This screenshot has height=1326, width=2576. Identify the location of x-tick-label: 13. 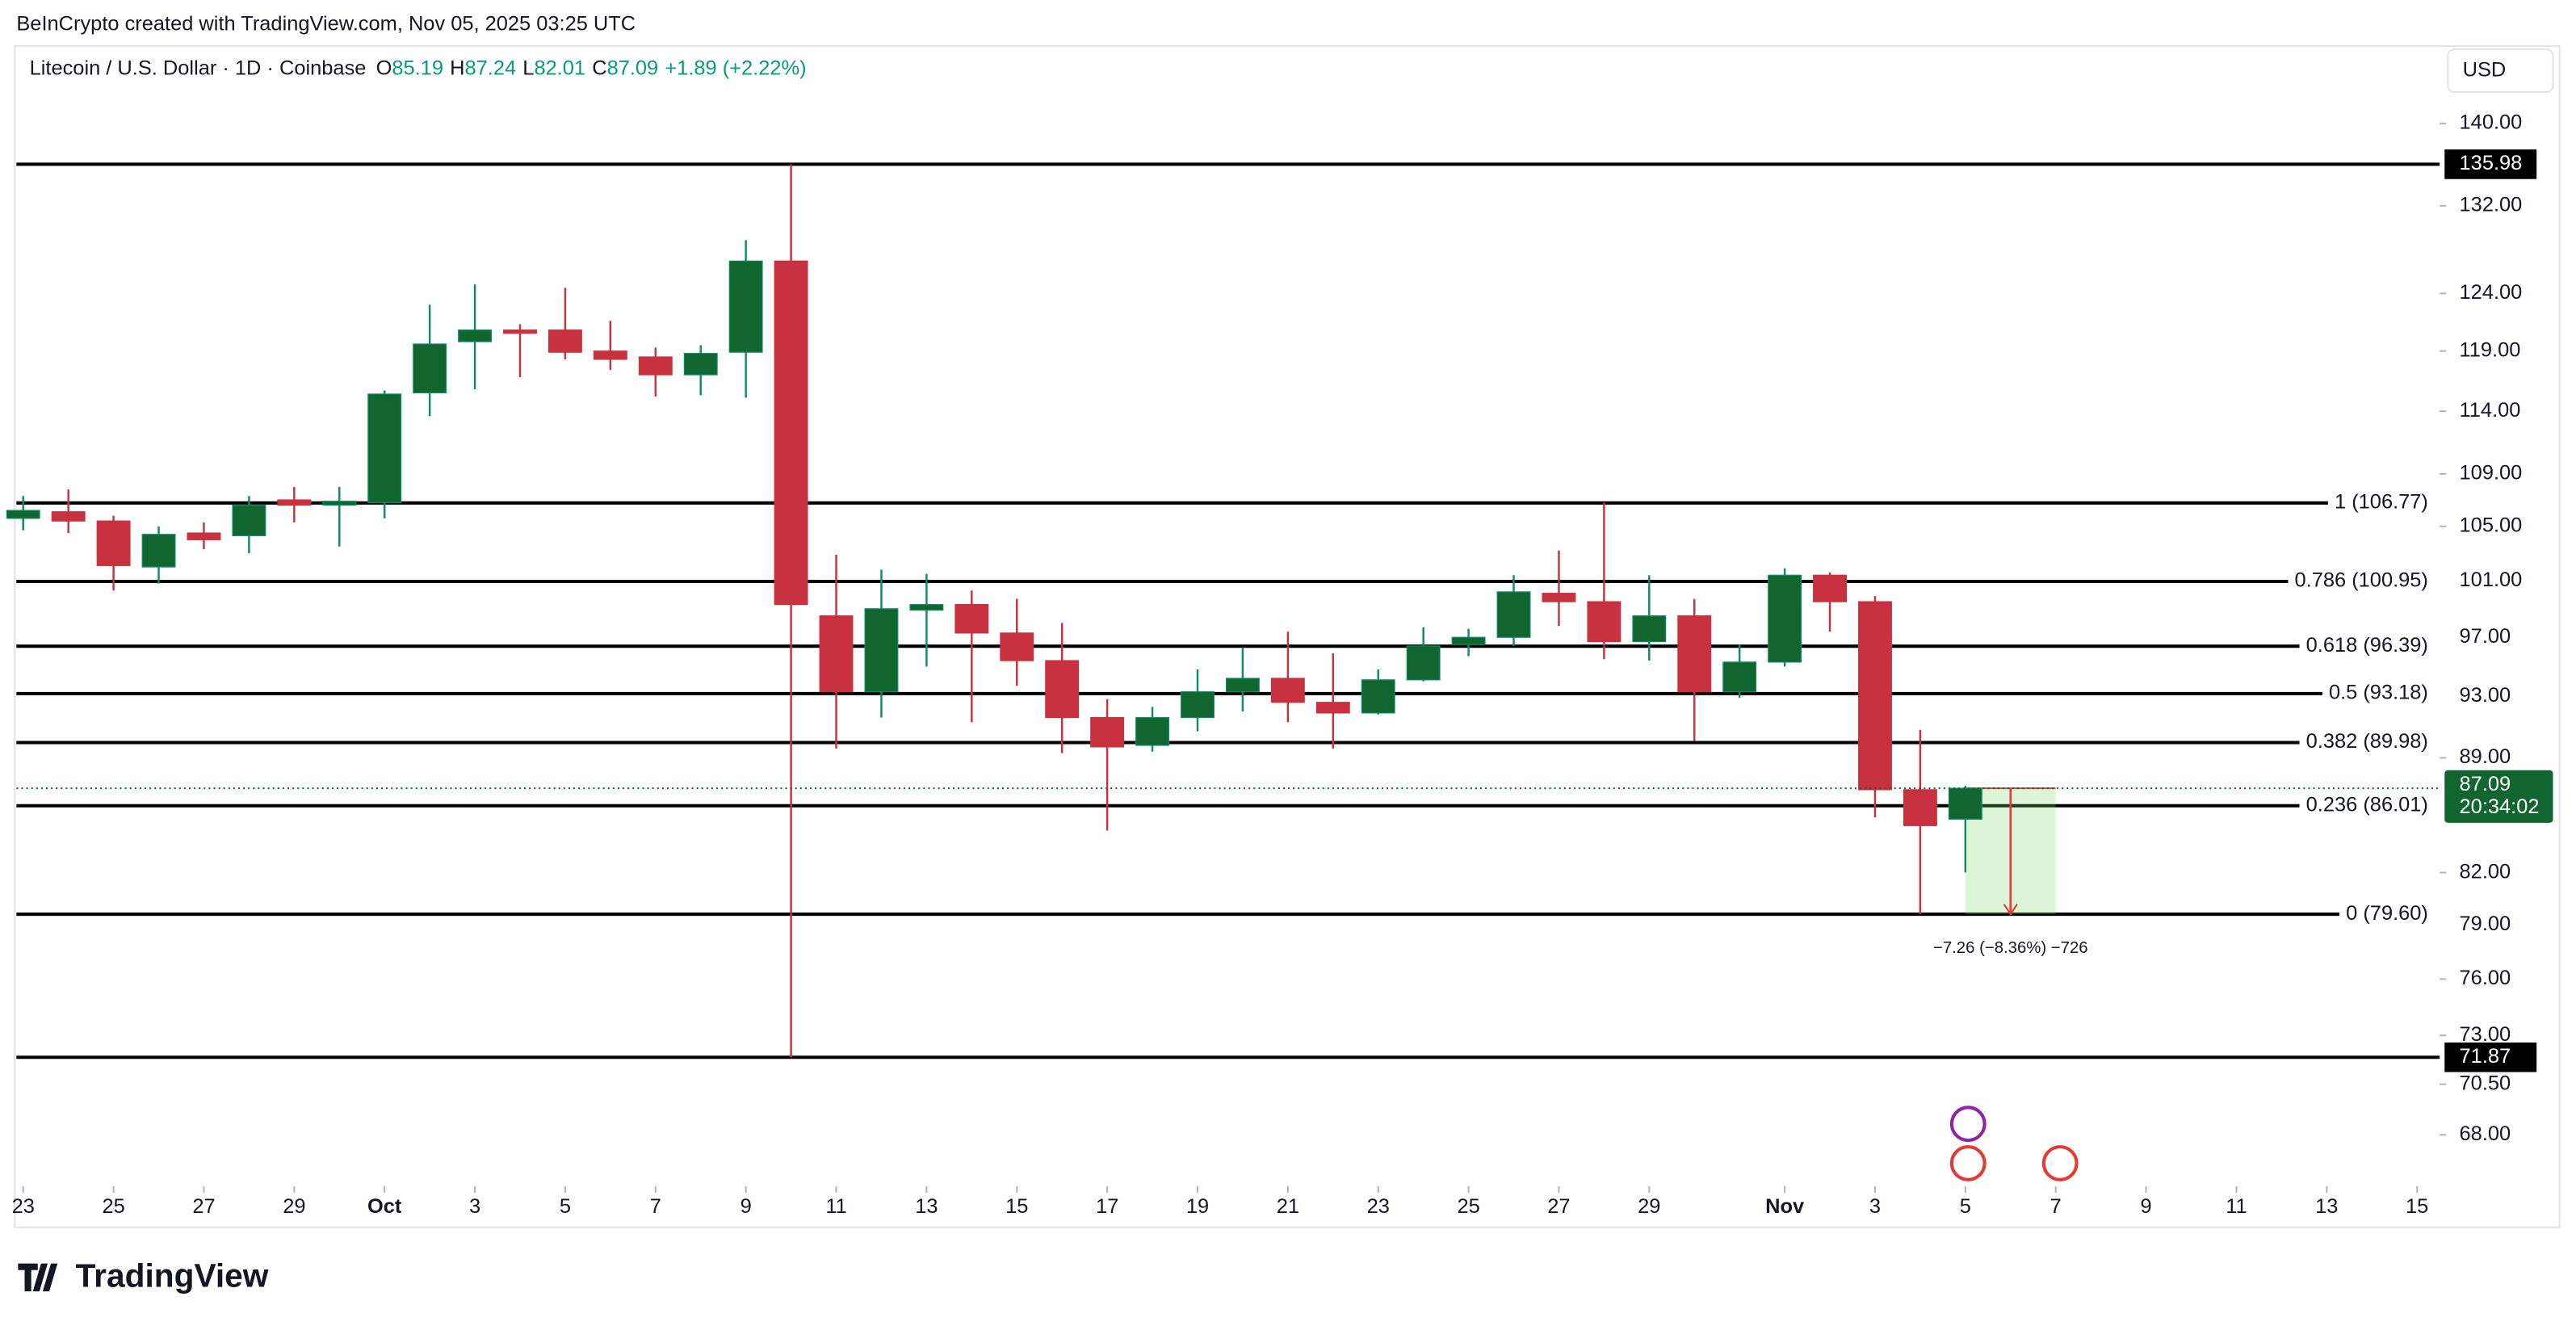
(926, 1206).